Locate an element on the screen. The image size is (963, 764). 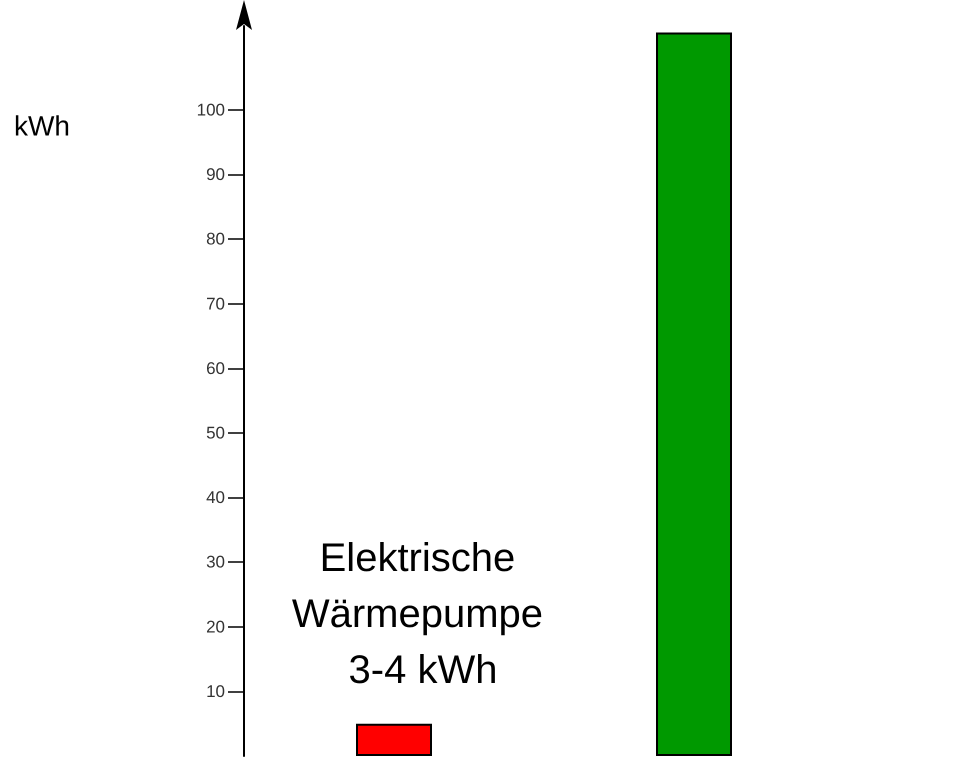
y-tick-label: 30 is located at coordinates (215, 562).